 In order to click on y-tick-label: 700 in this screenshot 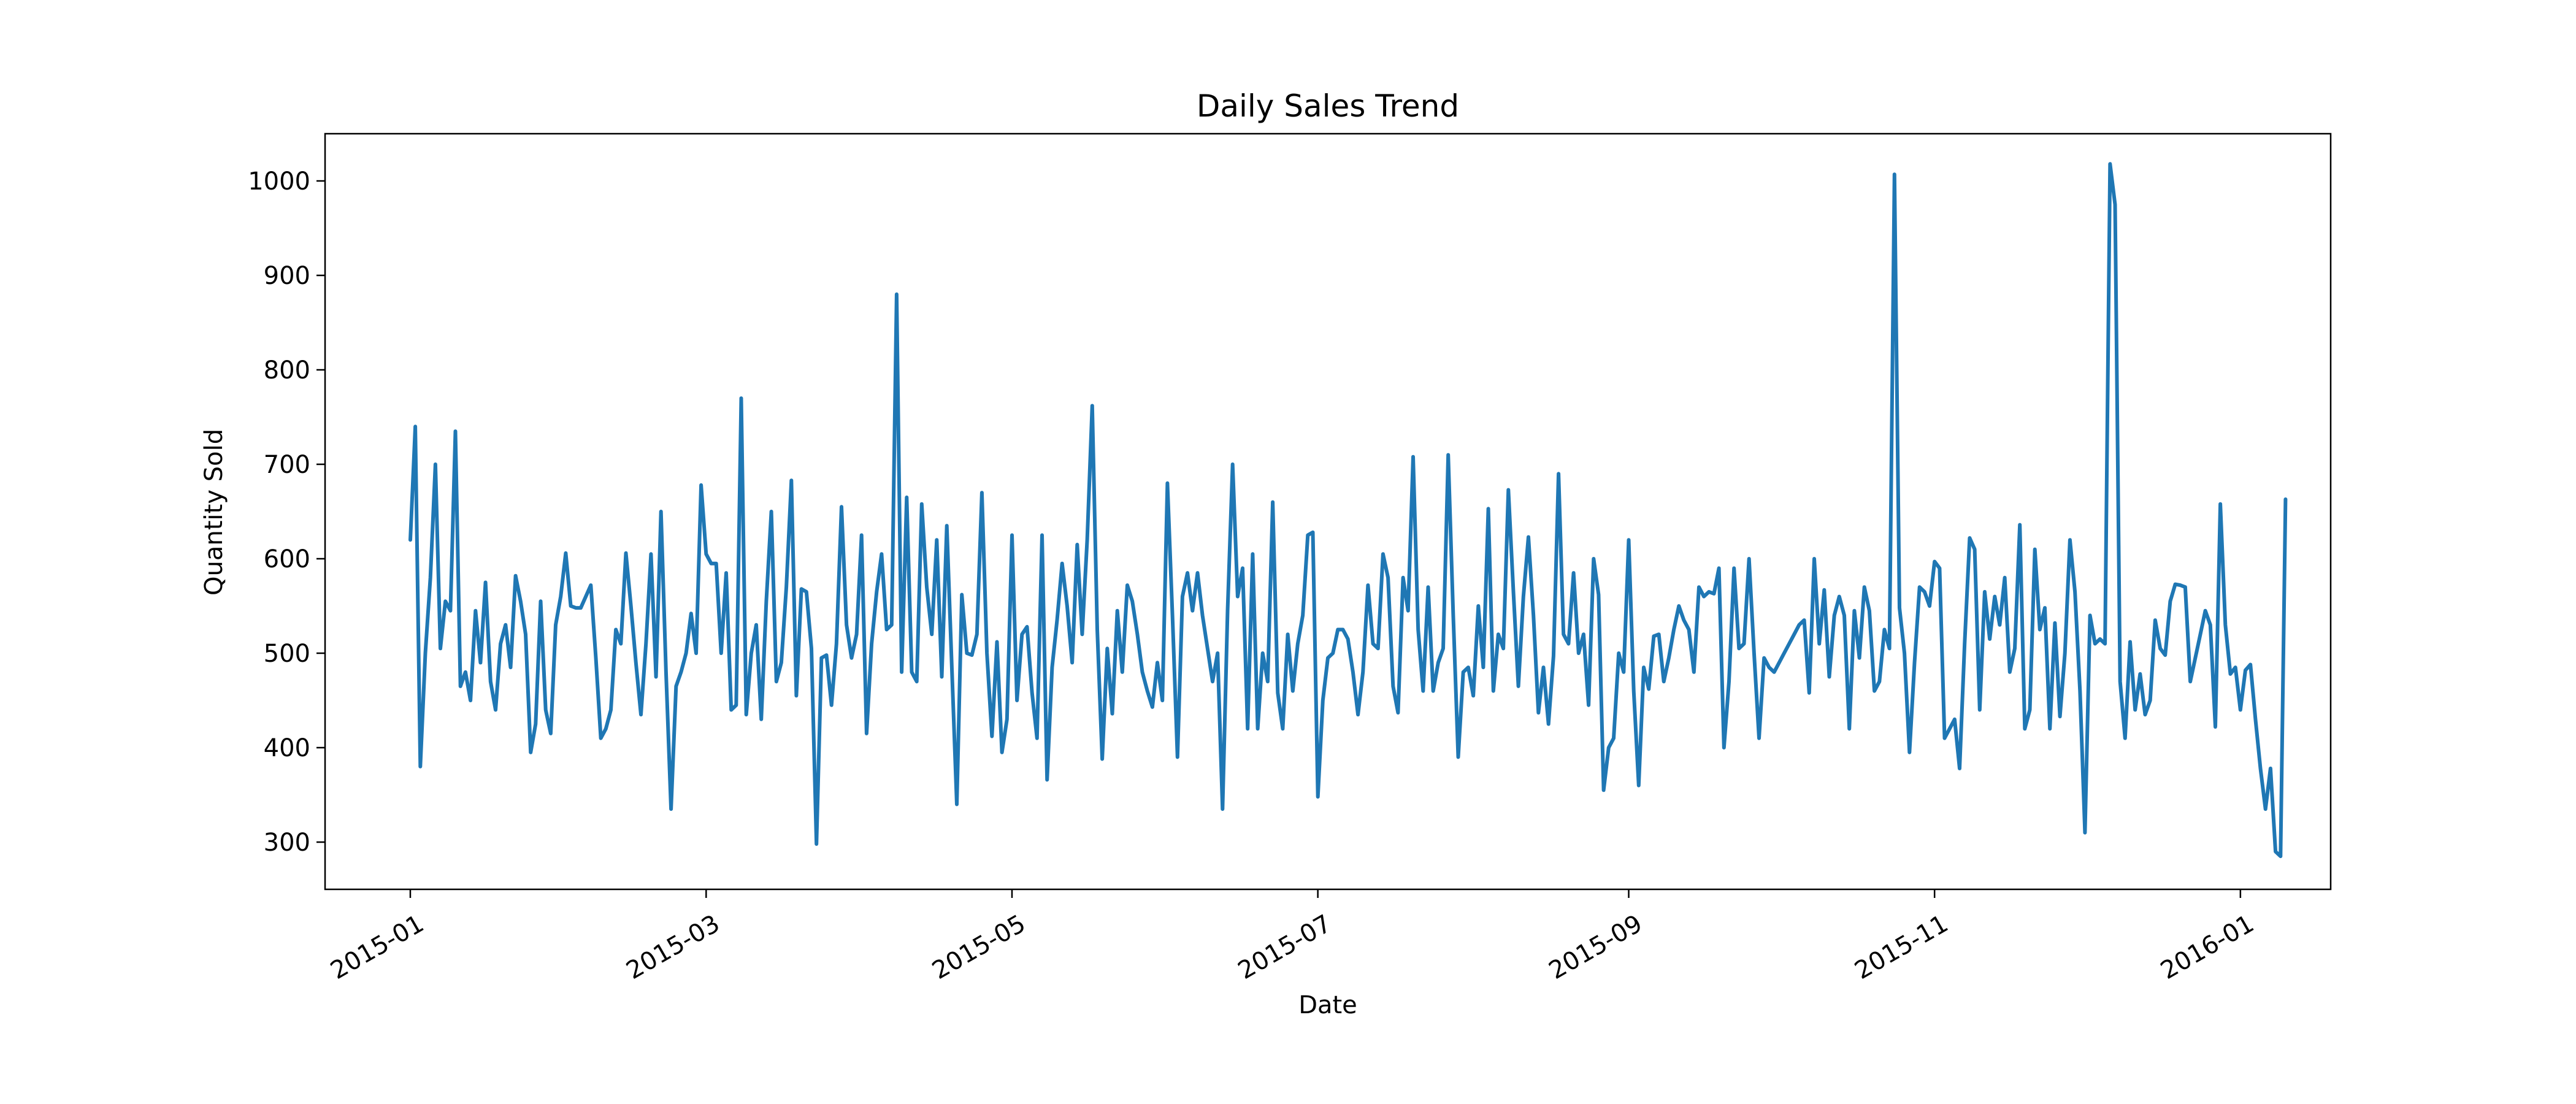, I will do `click(287, 465)`.